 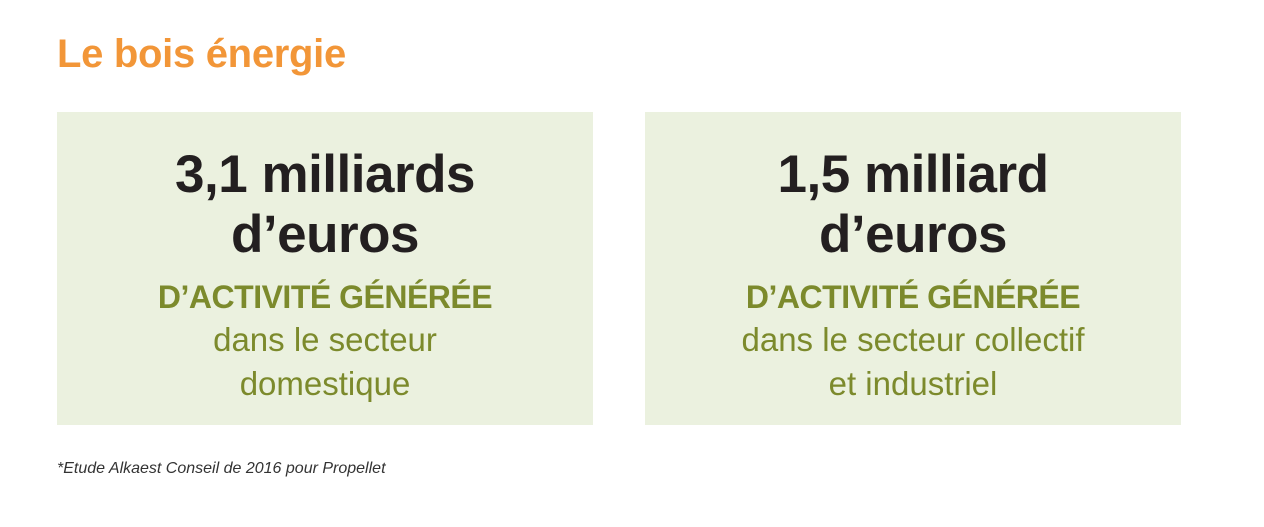 What do you see at coordinates (913, 339) in the screenshot?
I see `stat-description-line: dans le secteur collectif` at bounding box center [913, 339].